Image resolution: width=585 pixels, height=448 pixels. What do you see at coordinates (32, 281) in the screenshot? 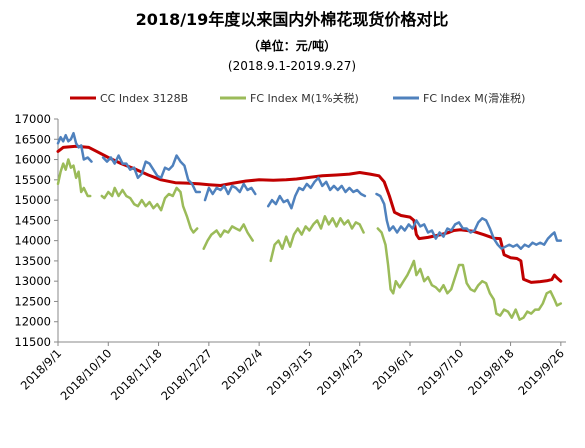
I see `y-tick-label: 13000` at bounding box center [32, 281].